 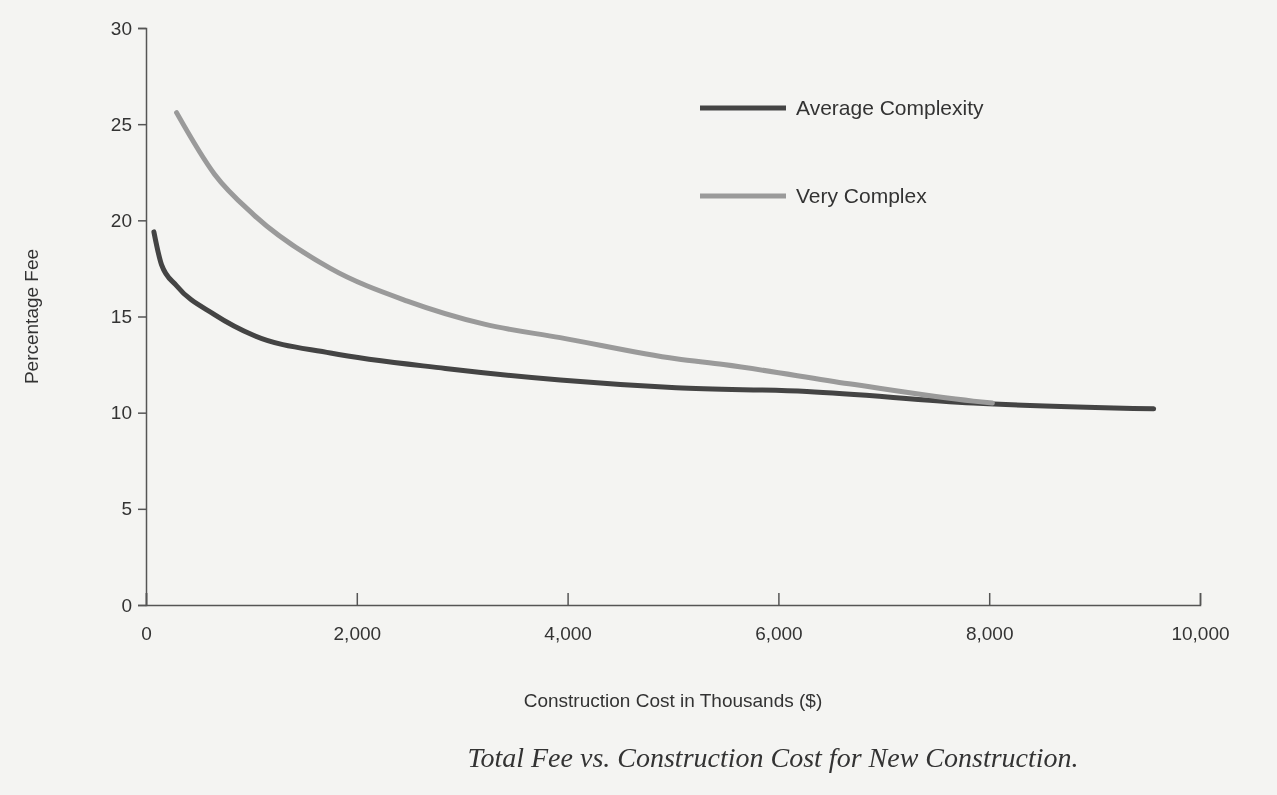 I want to click on x-tick-label: 8,000, so click(x=989, y=634).